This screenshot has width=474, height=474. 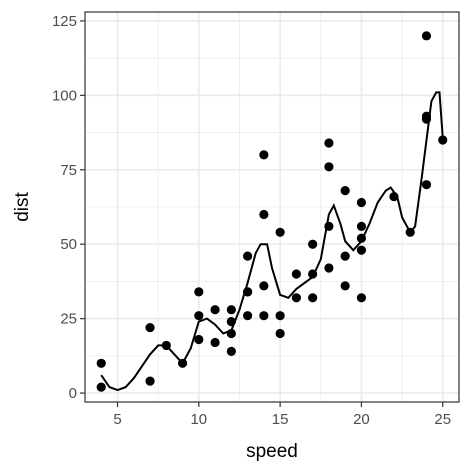 I want to click on y-tick-label: 25, so click(x=68, y=319).